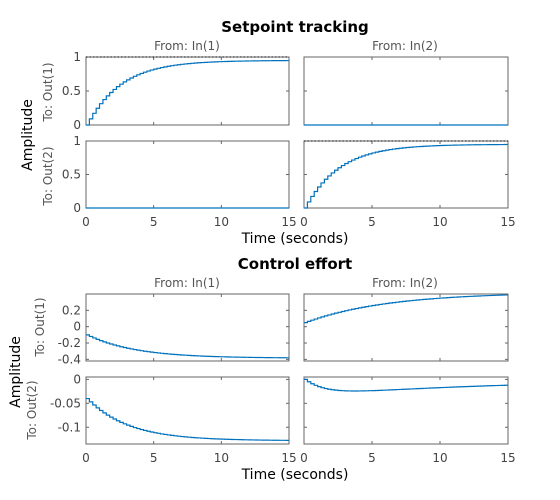 Image resolution: width=560 pixels, height=500 pixels. I want to click on chart-title: Control effort, so click(295, 264).